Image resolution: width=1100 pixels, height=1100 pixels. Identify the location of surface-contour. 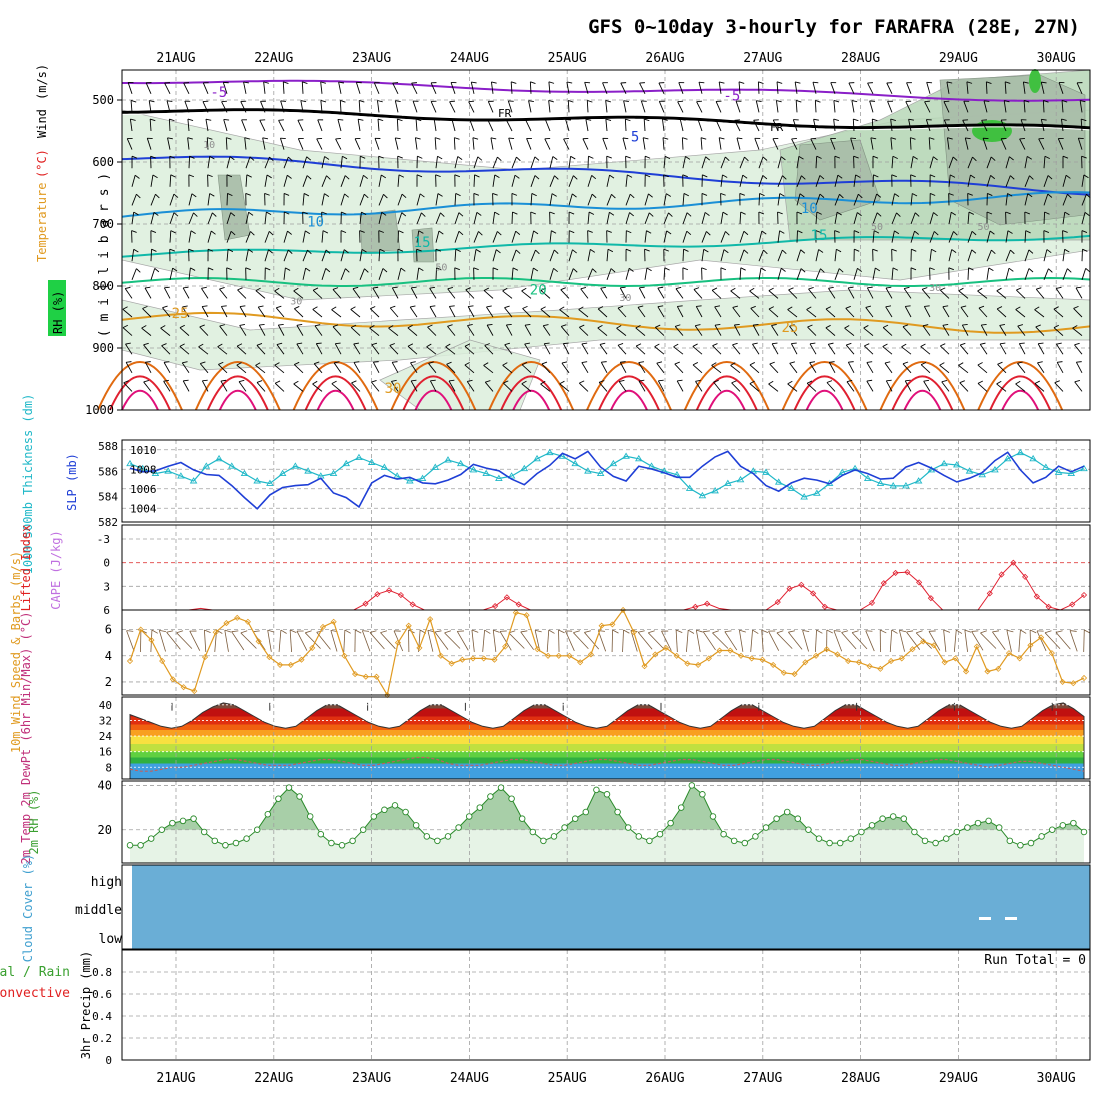
(922, 386).